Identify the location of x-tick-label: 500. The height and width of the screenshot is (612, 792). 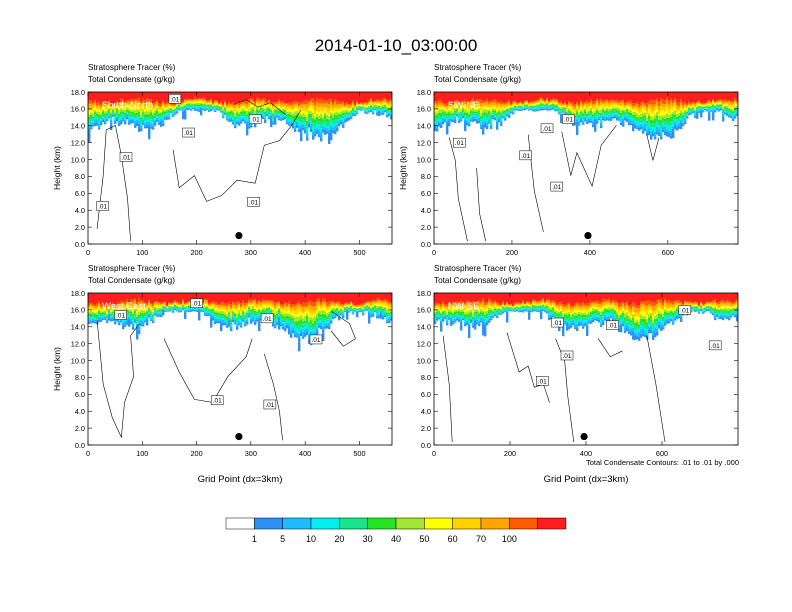
(359, 453).